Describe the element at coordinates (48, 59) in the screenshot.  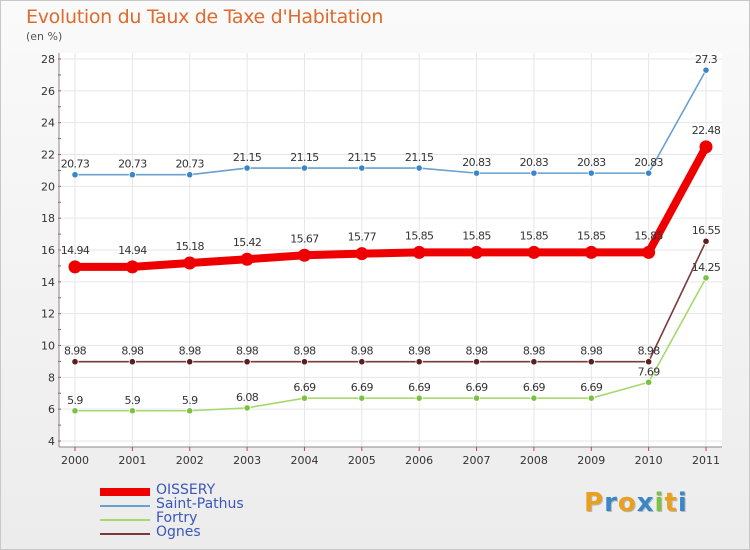
I see `y-tick-label: 28` at that location.